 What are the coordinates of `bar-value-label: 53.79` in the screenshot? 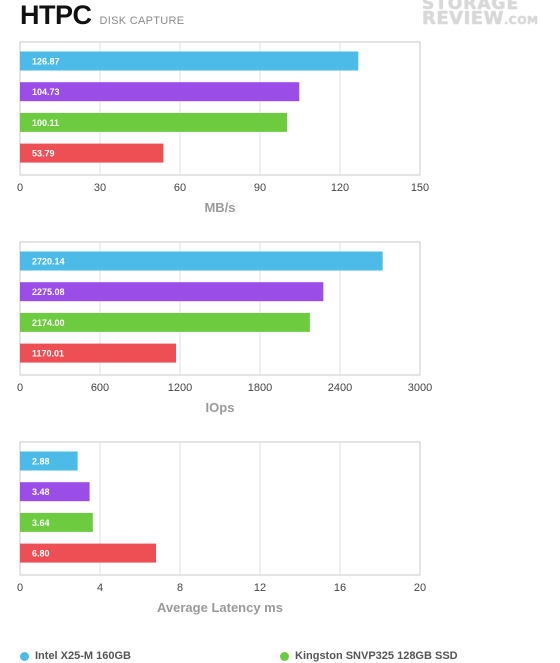 It's located at (43, 154).